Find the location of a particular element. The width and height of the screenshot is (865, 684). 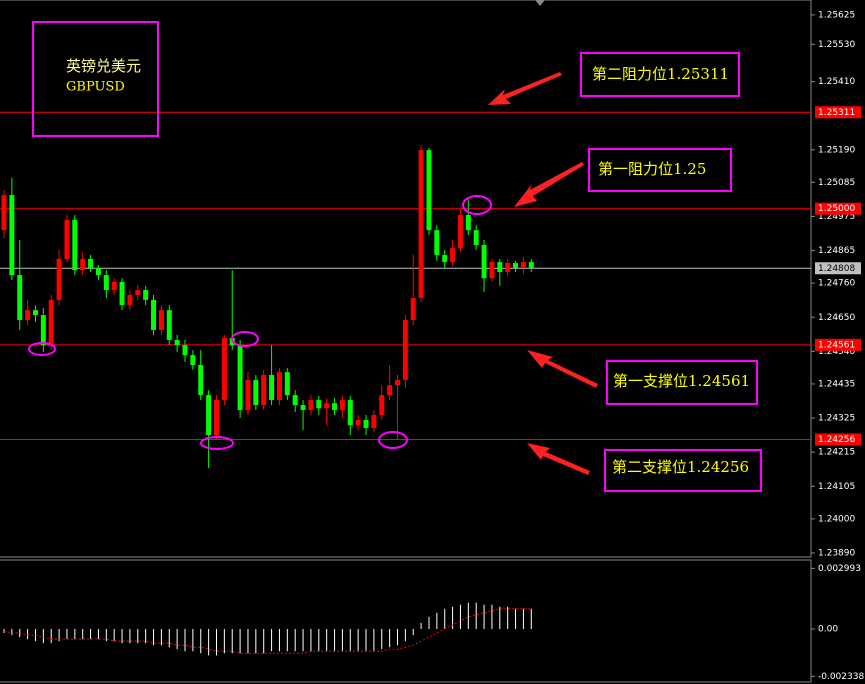

y-tick-label: 0.002993 is located at coordinates (839, 569).